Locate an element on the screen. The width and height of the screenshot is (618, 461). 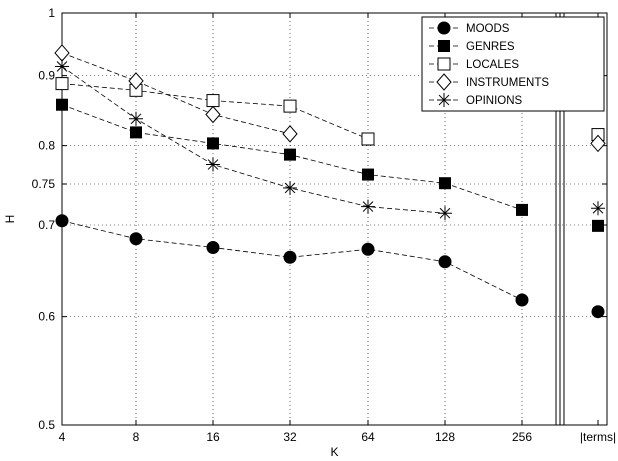
legend-label: MOODS is located at coordinates (488, 29).